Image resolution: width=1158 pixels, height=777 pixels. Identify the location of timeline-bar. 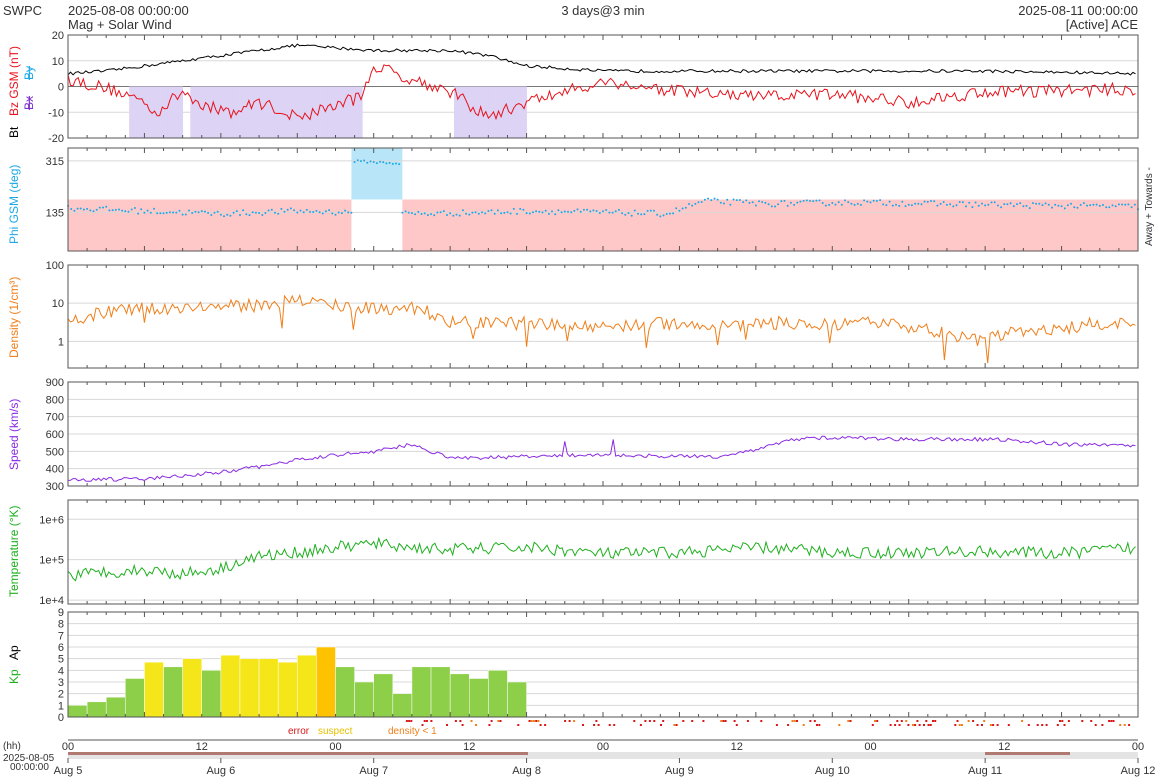
(603, 755).